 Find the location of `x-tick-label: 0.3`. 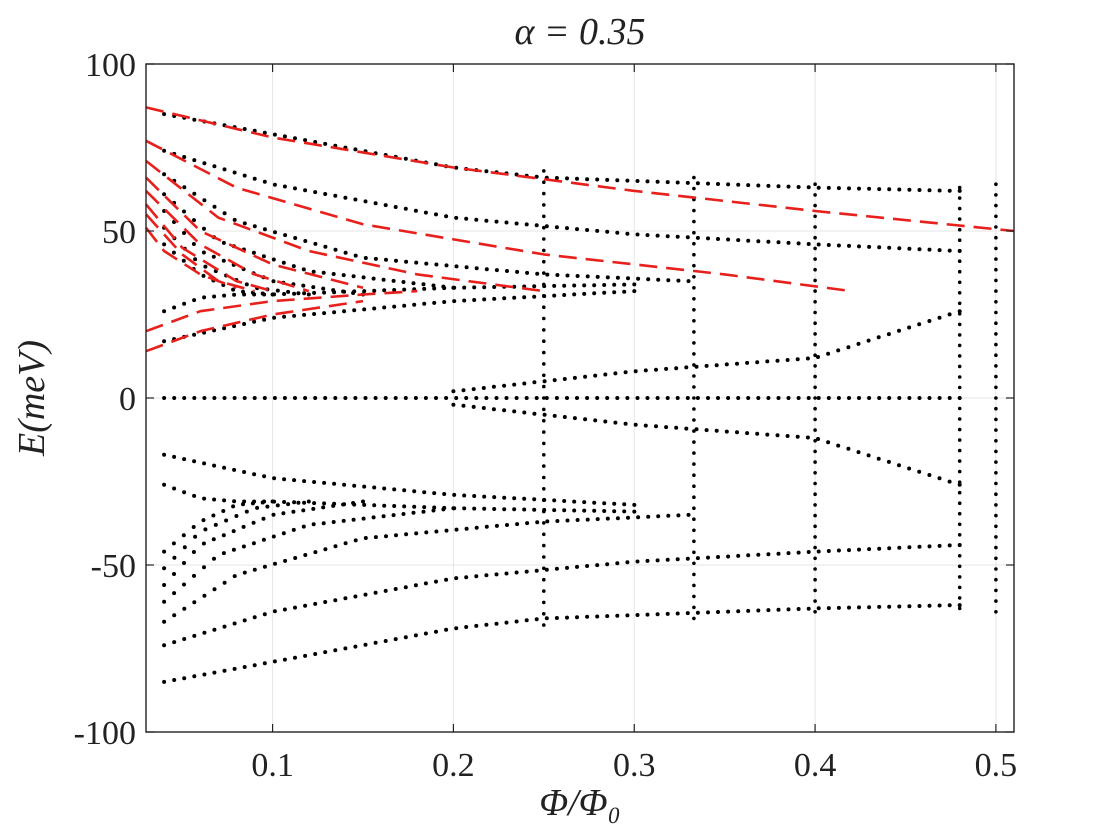

x-tick-label: 0.3 is located at coordinates (634, 765).